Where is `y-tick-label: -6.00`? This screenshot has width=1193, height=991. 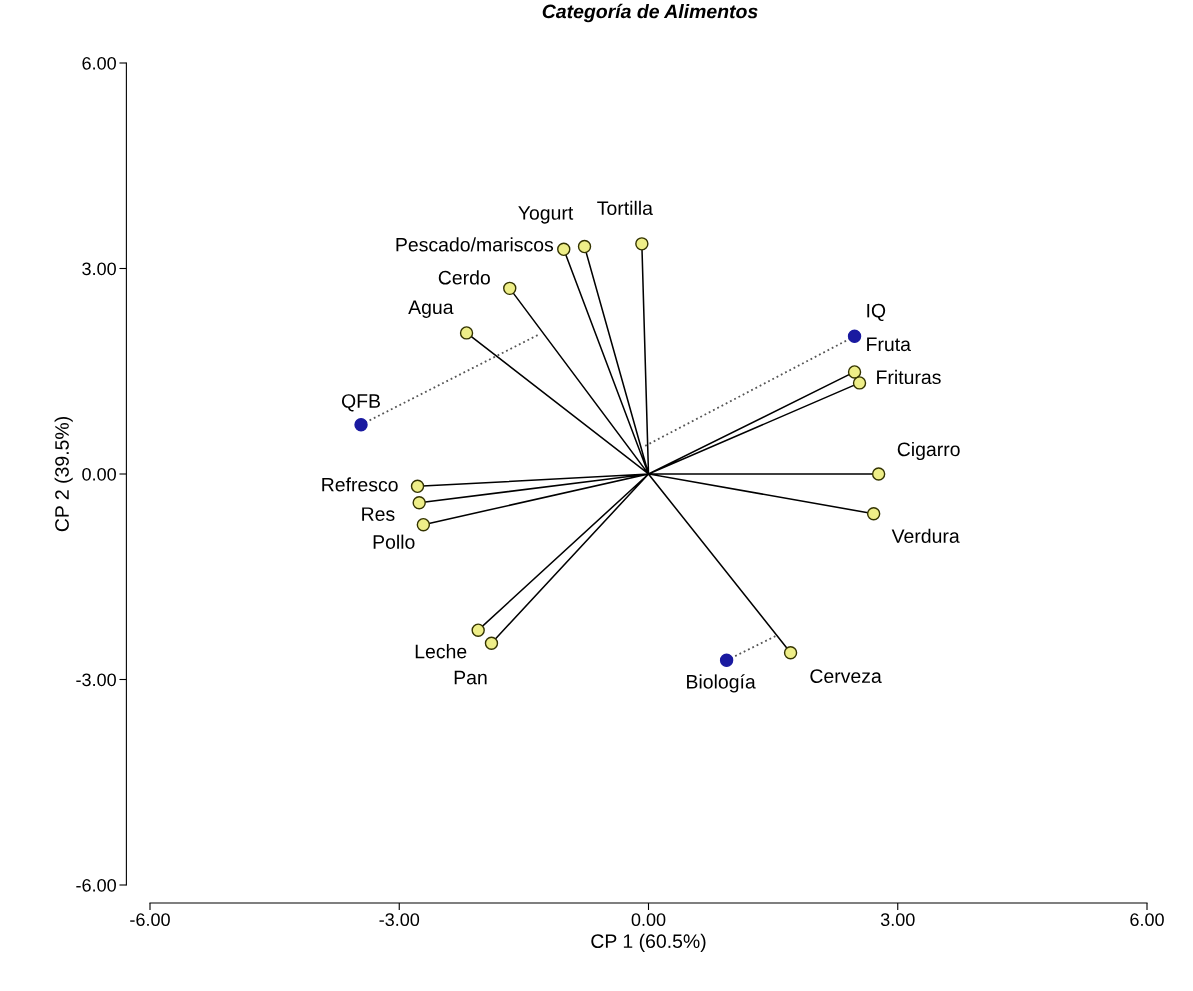 y-tick-label: -6.00 is located at coordinates (96, 885).